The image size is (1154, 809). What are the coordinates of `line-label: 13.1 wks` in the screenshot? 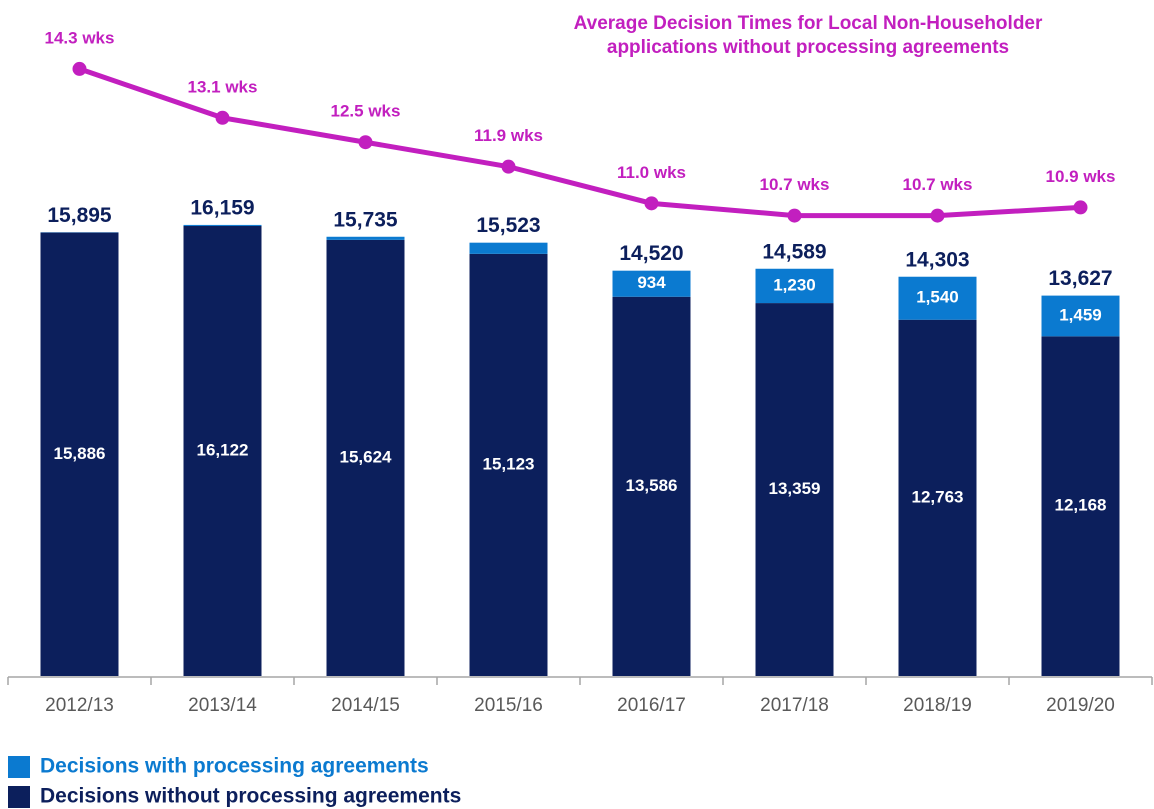 It's located at (223, 86).